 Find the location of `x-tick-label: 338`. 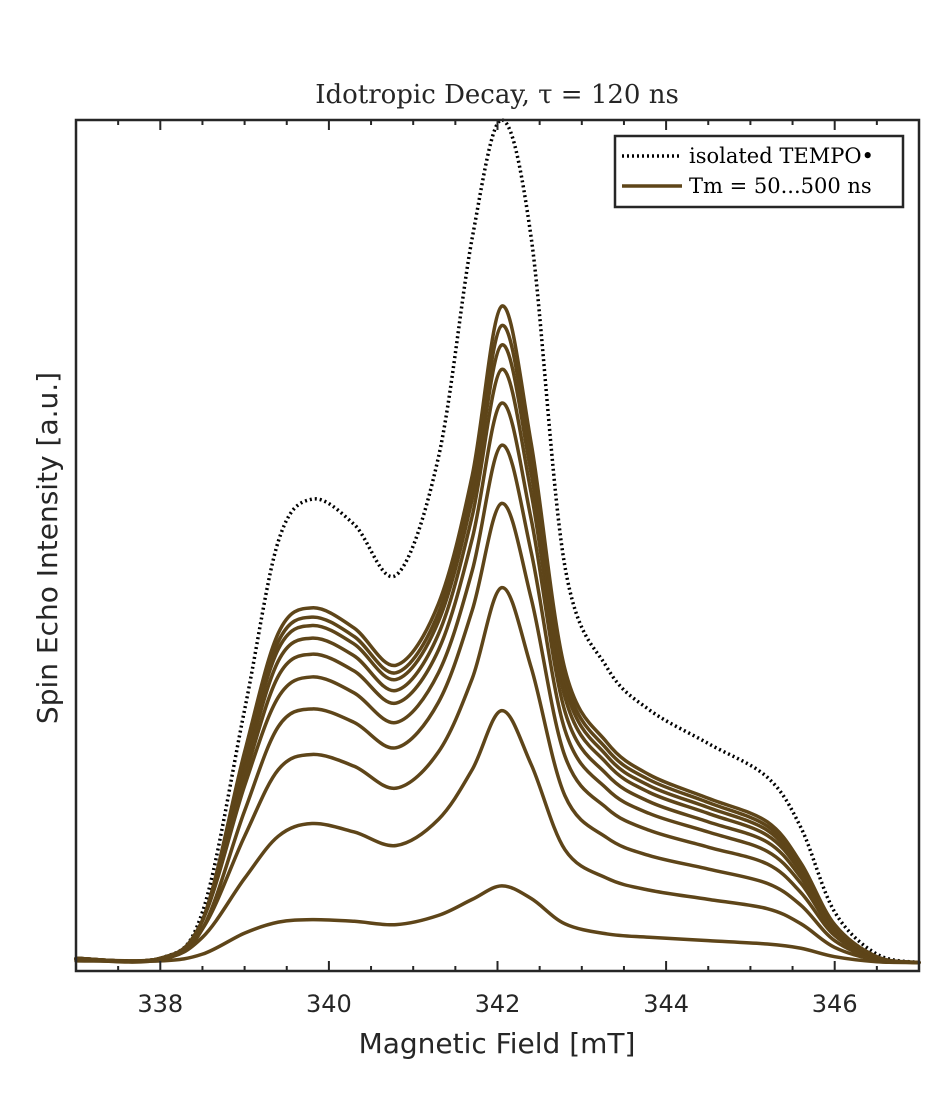

x-tick-label: 338 is located at coordinates (160, 1004).